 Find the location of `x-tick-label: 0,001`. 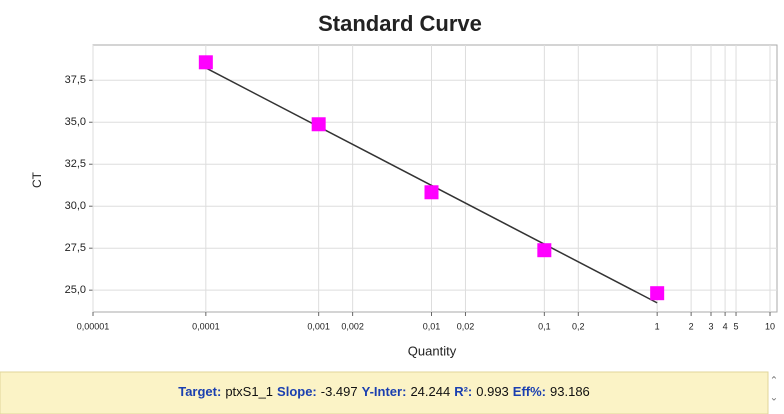

x-tick-label: 0,001 is located at coordinates (318, 326).